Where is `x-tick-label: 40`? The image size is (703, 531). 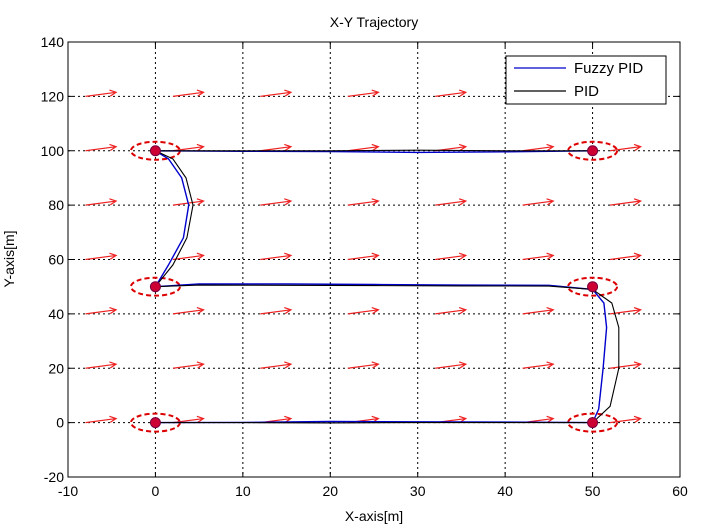 x-tick-label: 40 is located at coordinates (505, 491).